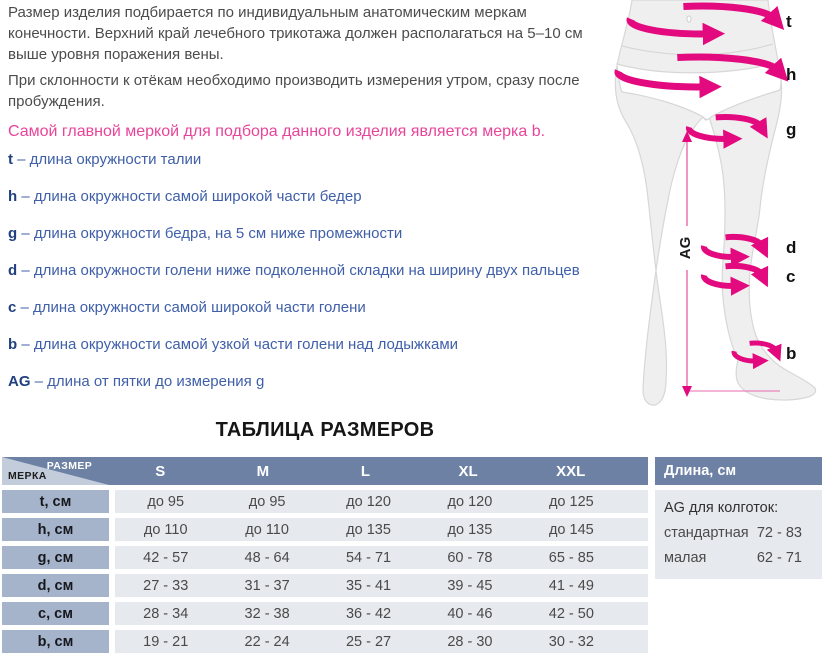  I want to click on value-cell: 36 - 42, so click(368, 613).